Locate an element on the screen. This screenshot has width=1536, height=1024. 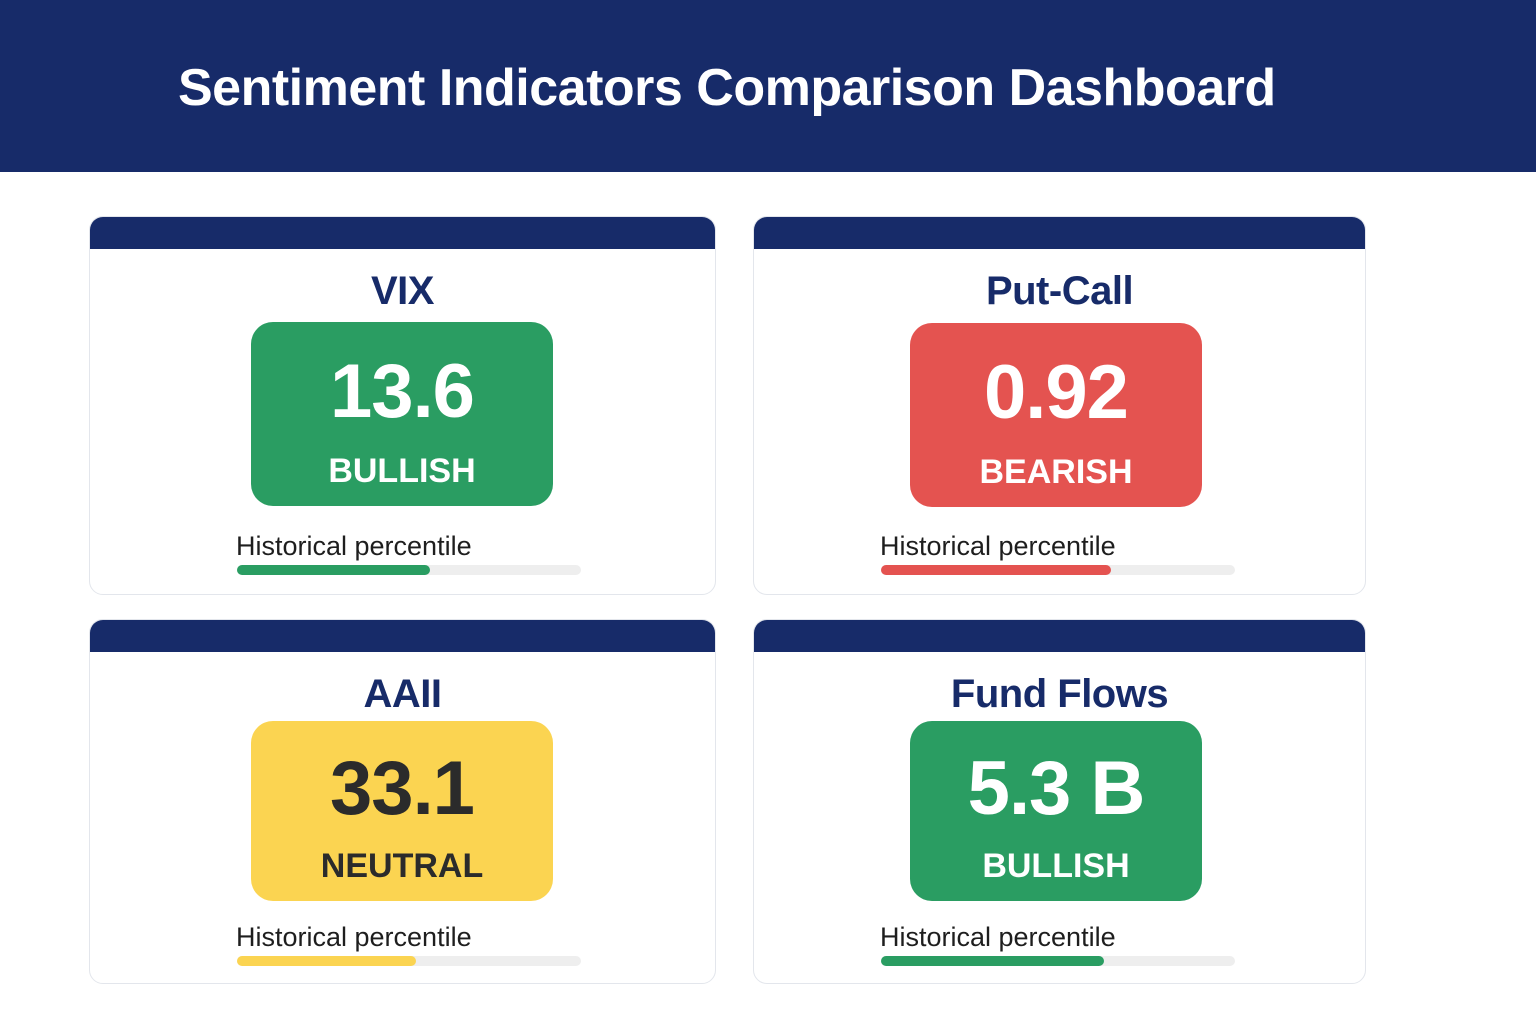
card-title: Put-Call is located at coordinates (1059, 291).